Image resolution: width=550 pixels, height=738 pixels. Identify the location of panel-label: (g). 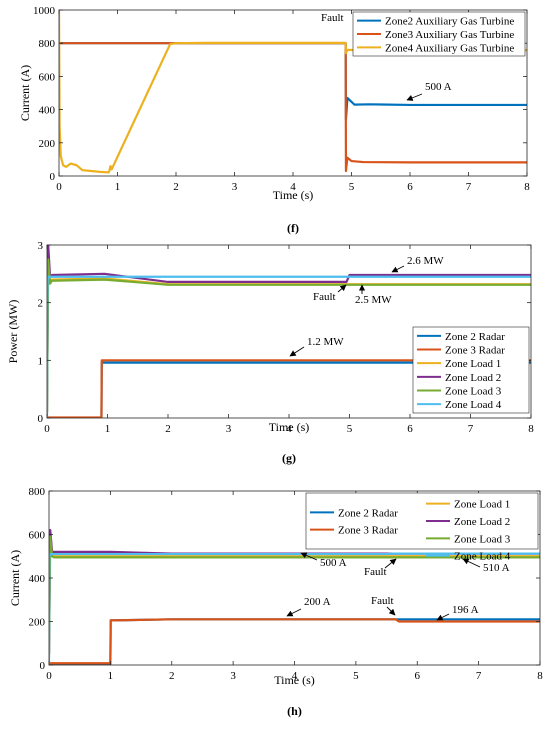
(289, 458).